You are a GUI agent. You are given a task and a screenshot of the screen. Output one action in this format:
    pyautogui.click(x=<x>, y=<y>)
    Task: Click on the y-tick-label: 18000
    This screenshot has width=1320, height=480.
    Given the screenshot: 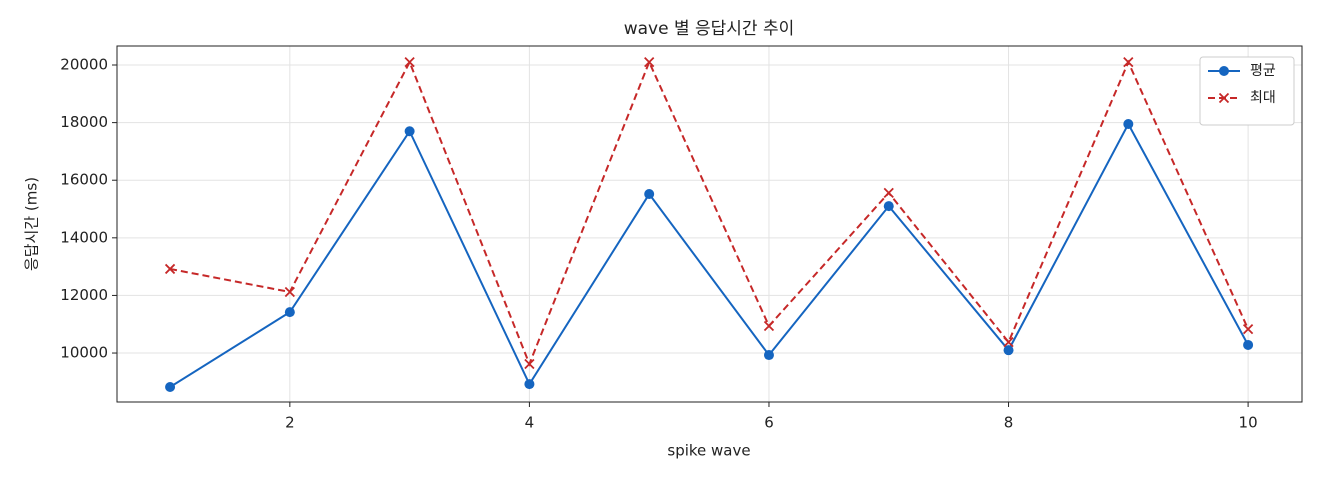 What is the action you would take?
    pyautogui.click(x=84, y=122)
    